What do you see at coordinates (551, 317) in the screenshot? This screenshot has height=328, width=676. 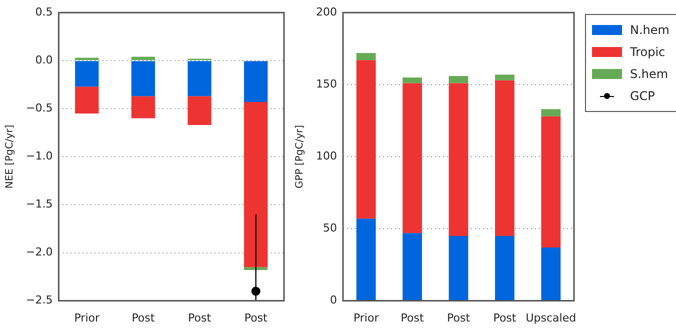 I see `x-tick-label: Upscaled` at bounding box center [551, 317].